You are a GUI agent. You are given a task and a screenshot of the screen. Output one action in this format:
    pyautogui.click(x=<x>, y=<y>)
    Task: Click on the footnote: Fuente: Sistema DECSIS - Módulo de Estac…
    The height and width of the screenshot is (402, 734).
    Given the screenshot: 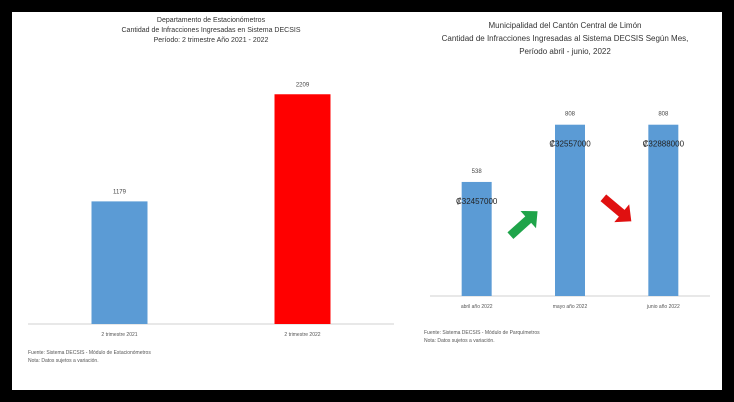 What is the action you would take?
    pyautogui.click(x=89, y=353)
    